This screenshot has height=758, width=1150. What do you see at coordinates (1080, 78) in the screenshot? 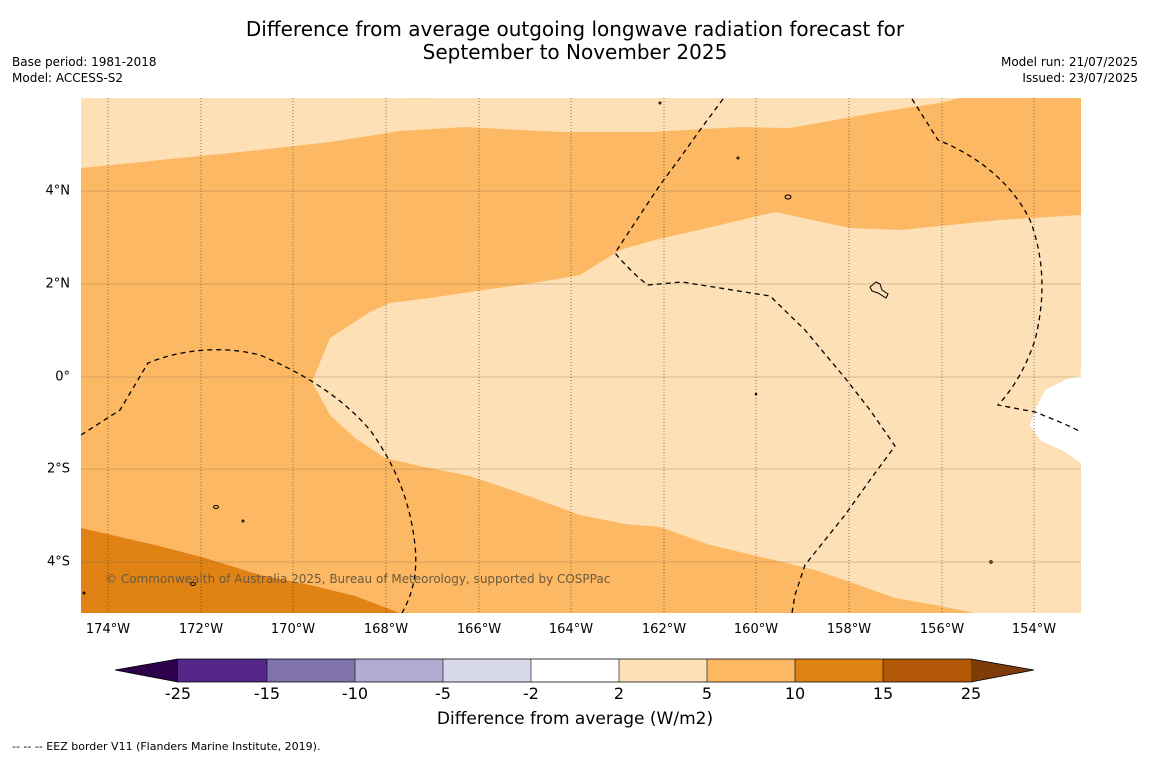
I see `issued-date: Issued: 23/07/2025` at bounding box center [1080, 78].